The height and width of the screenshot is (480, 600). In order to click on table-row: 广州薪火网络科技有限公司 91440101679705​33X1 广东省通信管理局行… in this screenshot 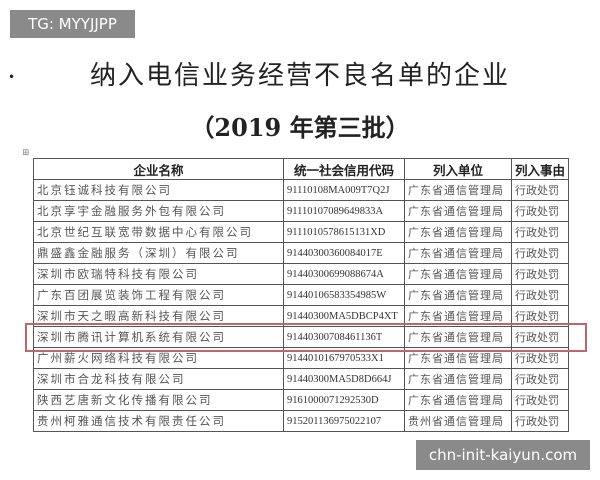, I will do `click(301, 358)`.